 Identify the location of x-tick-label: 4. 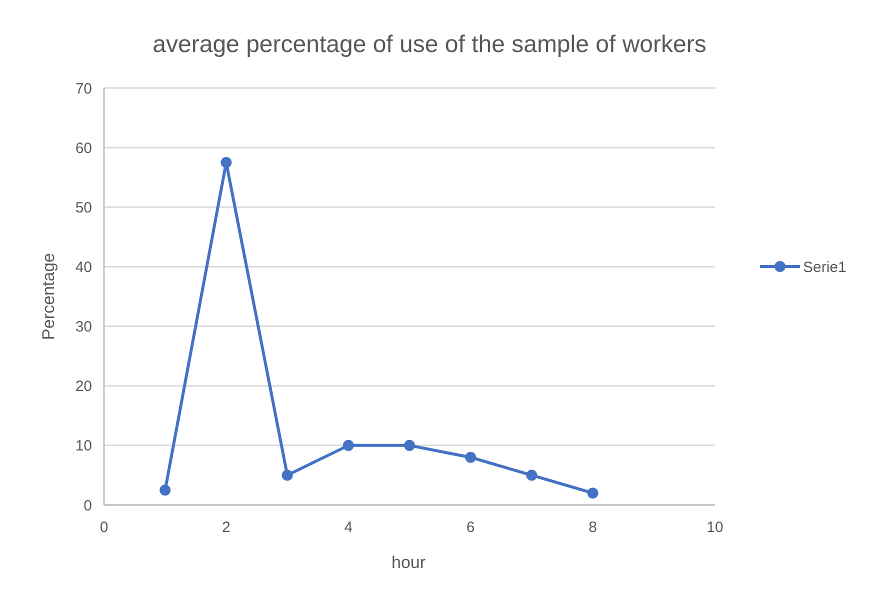
(348, 527).